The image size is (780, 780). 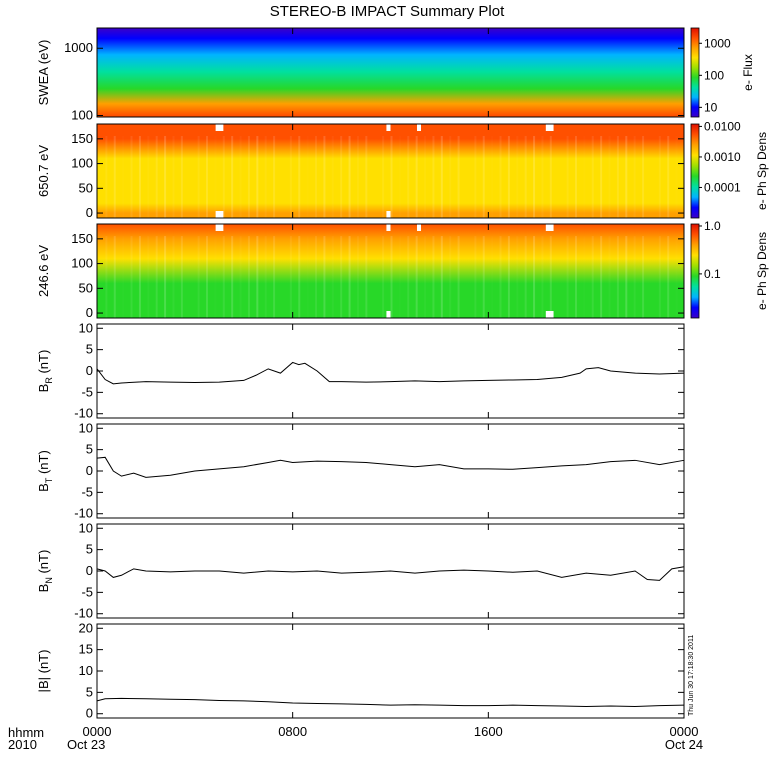 I want to click on y-tick-label: 15, so click(x=86, y=649).